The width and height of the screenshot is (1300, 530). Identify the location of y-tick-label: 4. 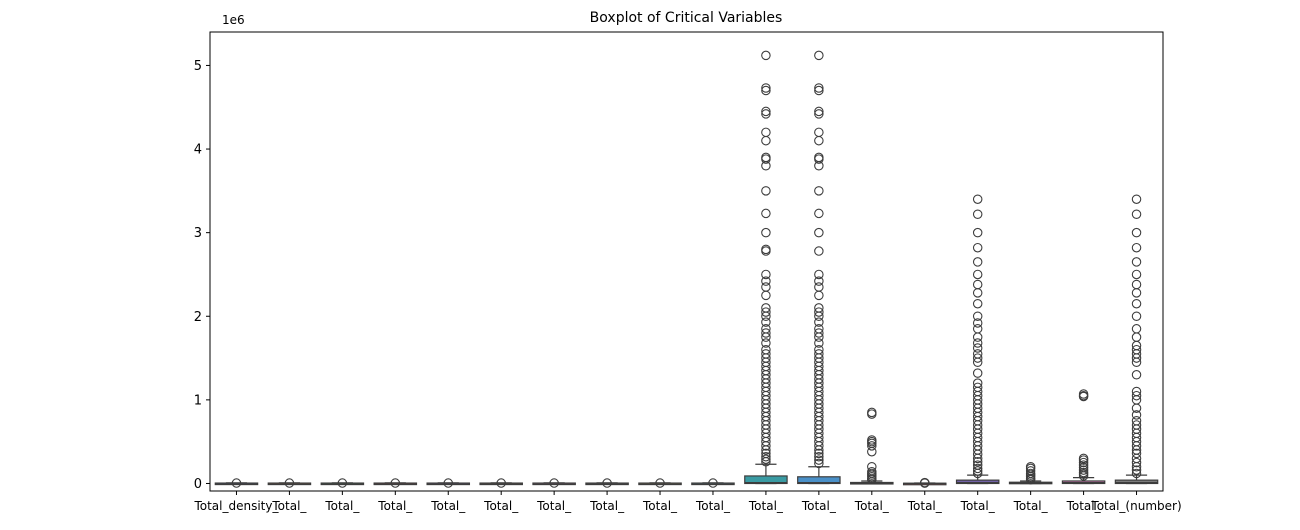
(198, 150).